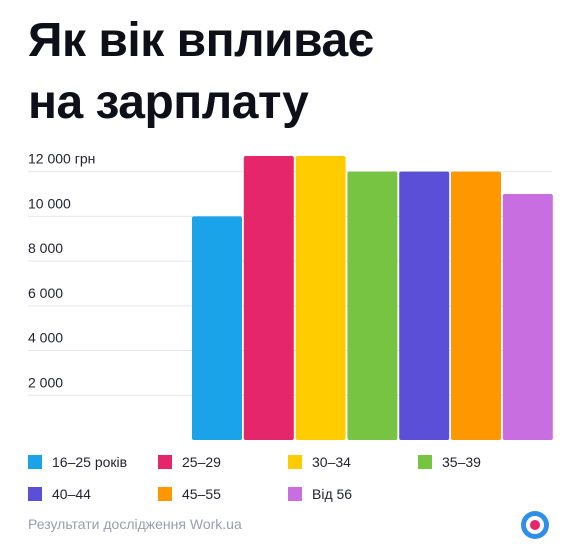 This screenshot has height=550, width=582. Describe the element at coordinates (61, 271) in the screenshot. I see `y-axis-ticks: 2 000 4 000 6 000 8 000 10 000 12 000 грн` at that location.